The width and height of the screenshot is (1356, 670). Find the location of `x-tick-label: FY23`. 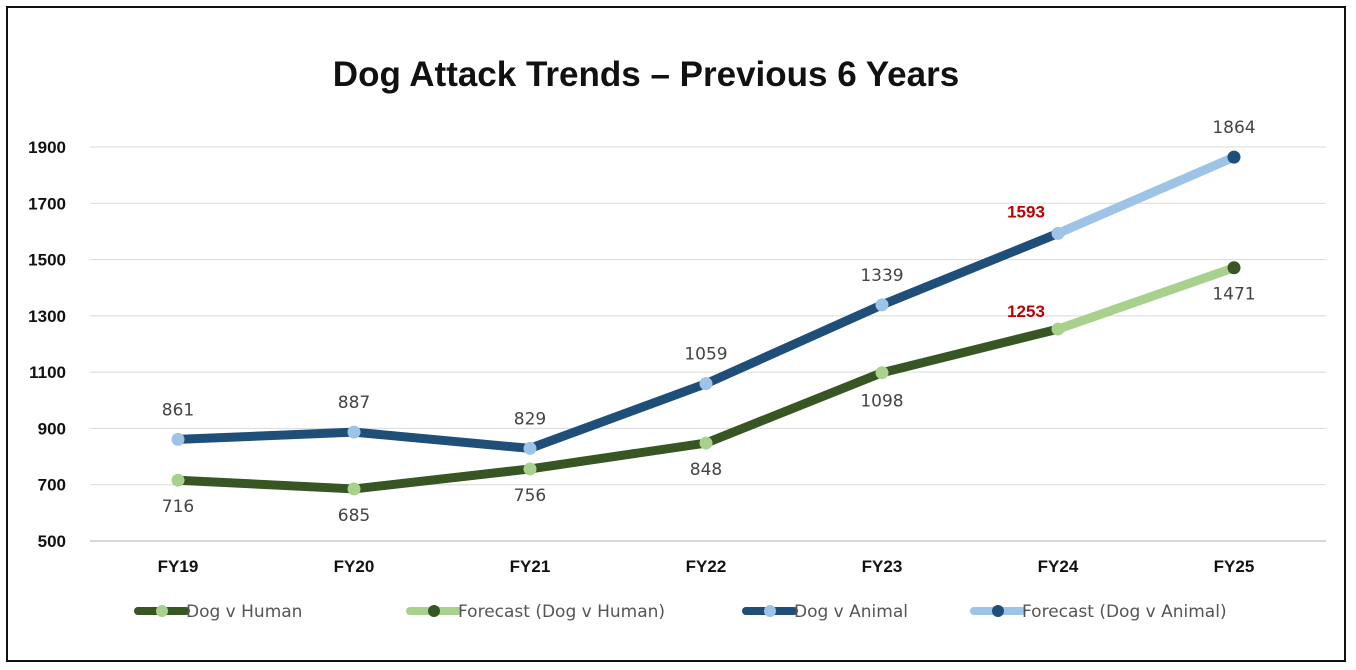

x-tick-label: FY23 is located at coordinates (882, 566).